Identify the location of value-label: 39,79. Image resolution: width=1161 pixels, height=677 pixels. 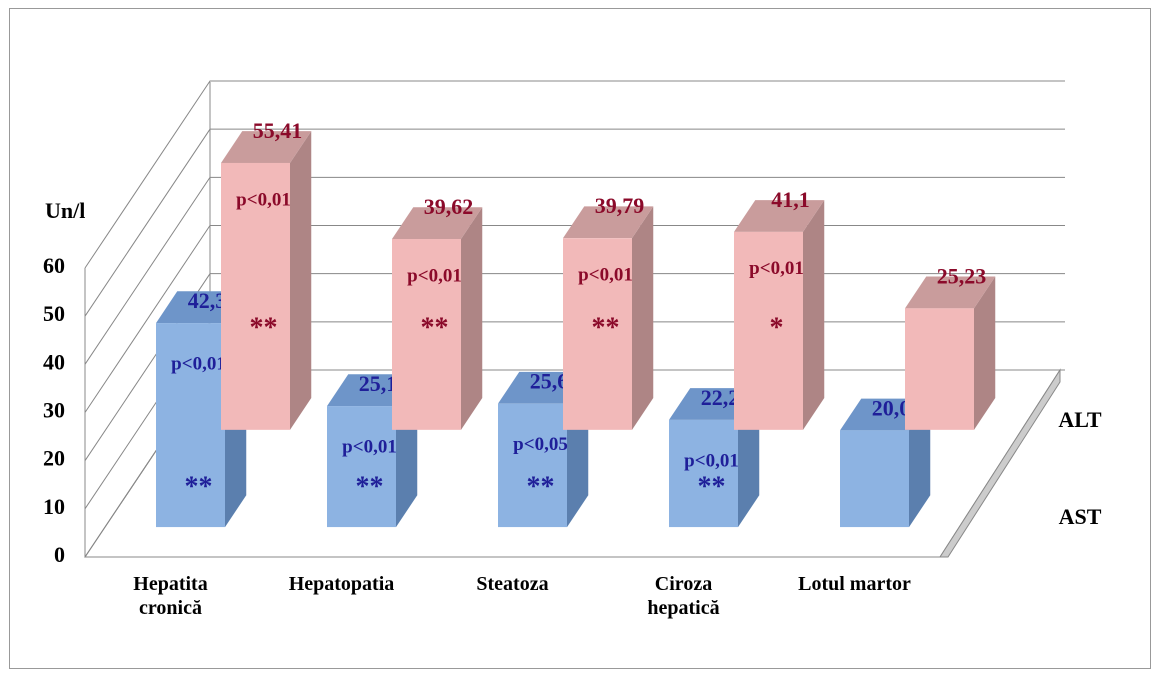
(620, 205).